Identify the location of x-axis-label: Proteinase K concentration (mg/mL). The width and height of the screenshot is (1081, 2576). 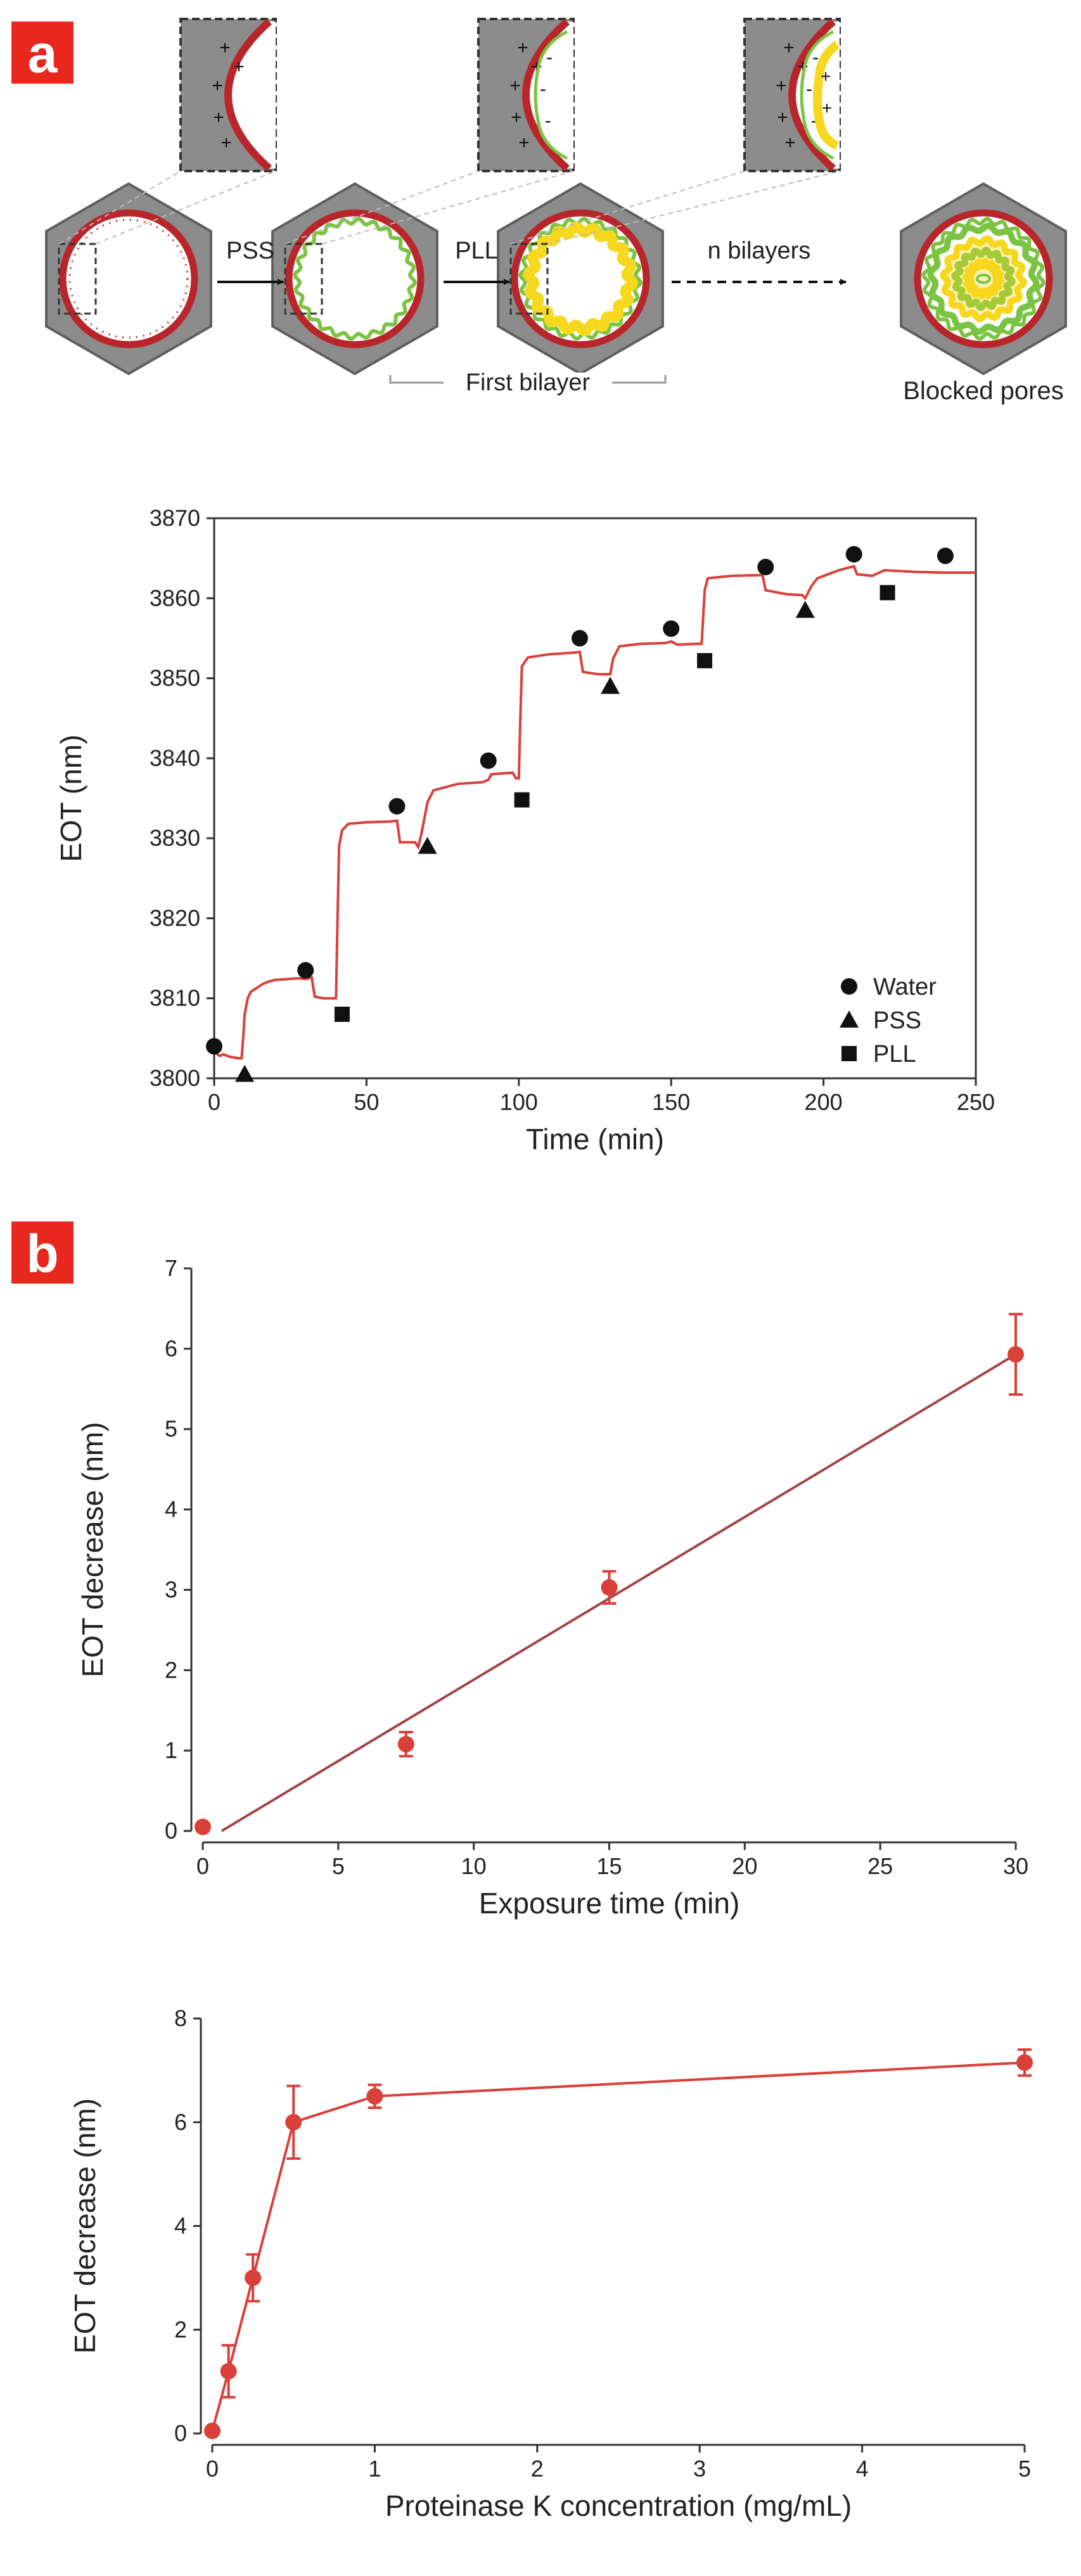
(618, 2505).